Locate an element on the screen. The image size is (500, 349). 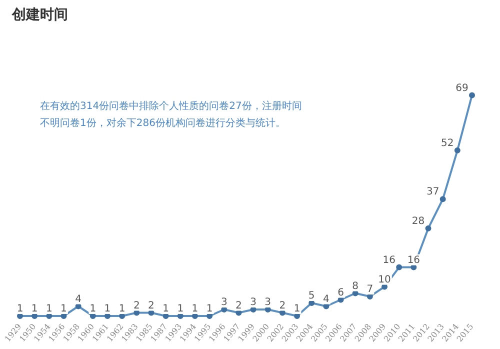
data-label: 37 is located at coordinates (433, 192).